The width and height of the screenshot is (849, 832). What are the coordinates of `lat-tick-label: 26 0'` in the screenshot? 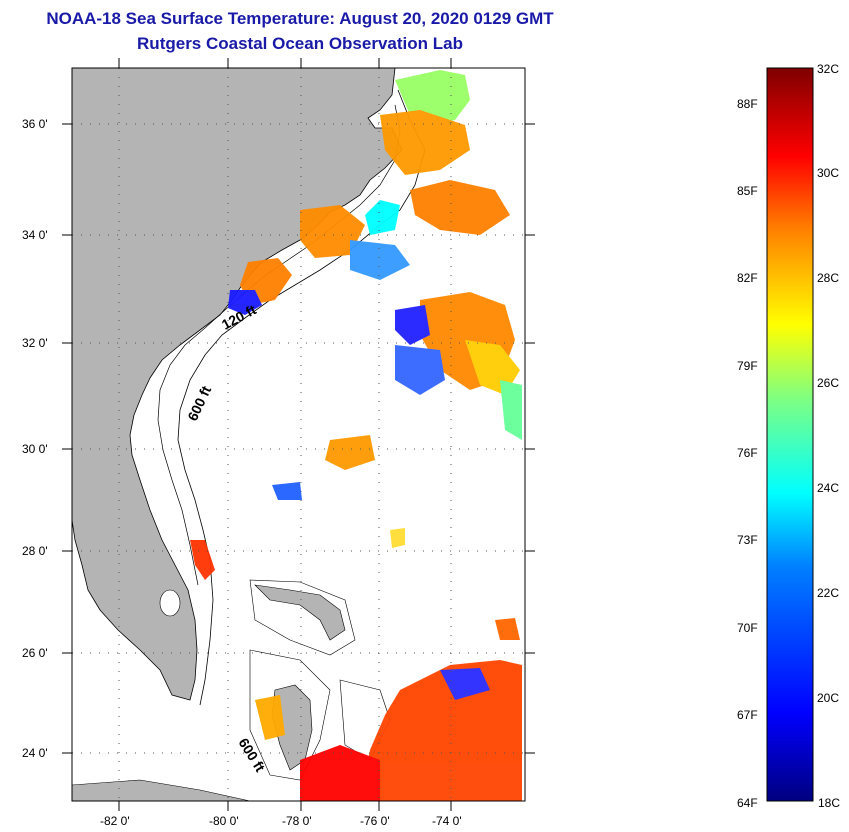 It's located at (35, 653).